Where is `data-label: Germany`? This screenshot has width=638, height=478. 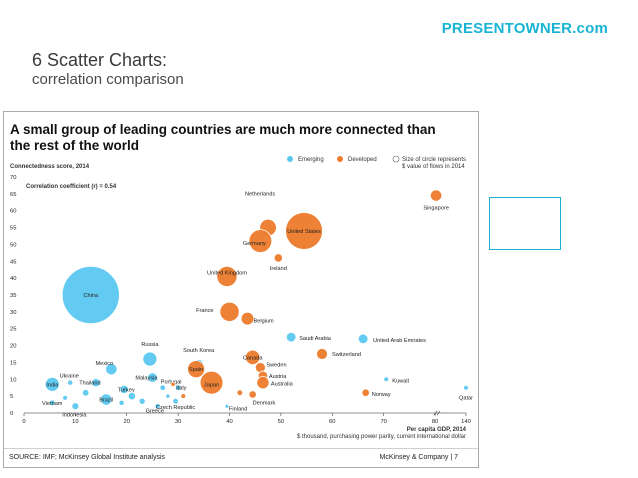 data-label: Germany is located at coordinates (254, 244).